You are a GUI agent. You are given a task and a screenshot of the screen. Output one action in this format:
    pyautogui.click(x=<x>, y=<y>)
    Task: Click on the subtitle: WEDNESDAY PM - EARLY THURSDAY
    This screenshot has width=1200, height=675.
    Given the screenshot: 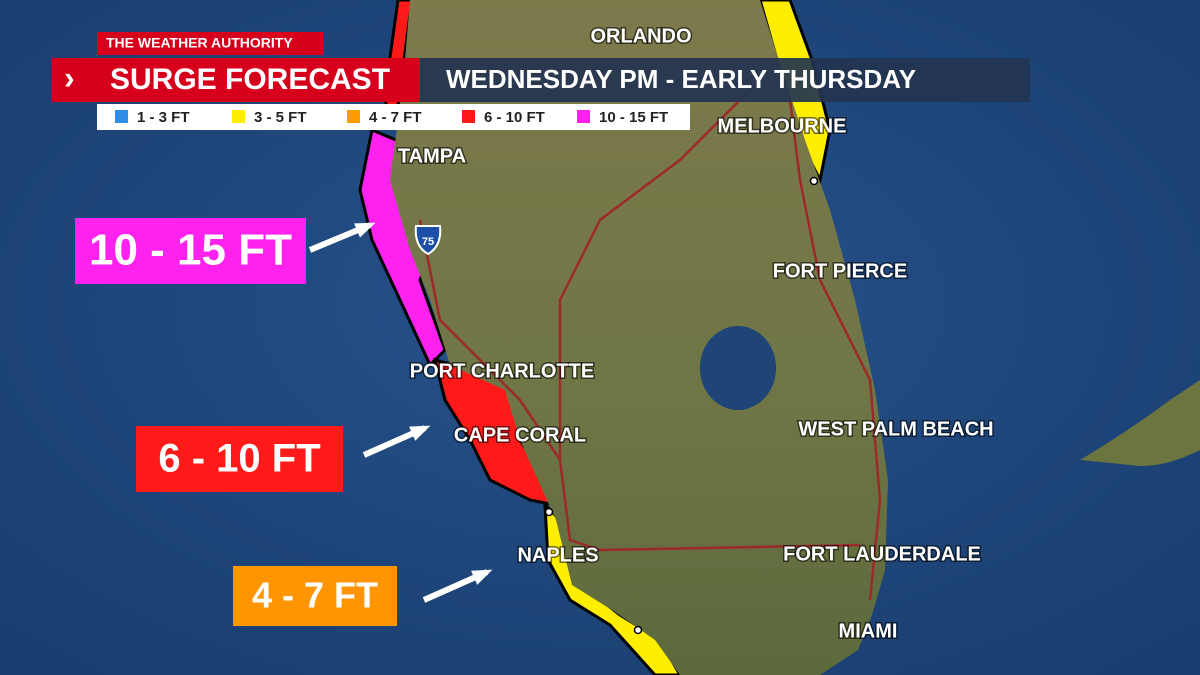 What is the action you would take?
    pyautogui.click(x=681, y=79)
    